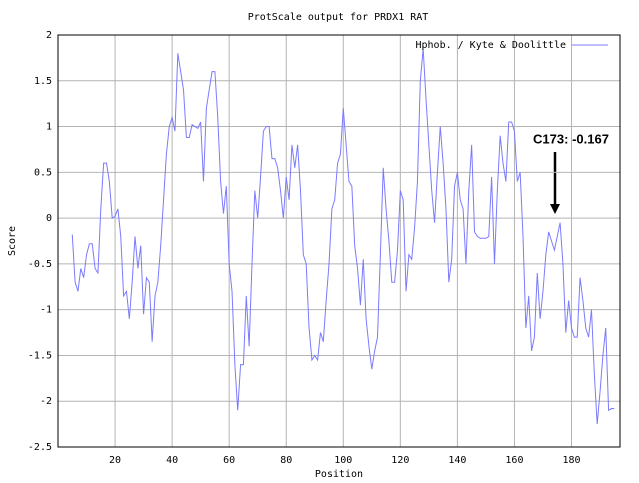 This screenshot has height=483, width=639. What do you see at coordinates (338, 17) in the screenshot?
I see `chart-title: ProtScale output for PRDX1 RAT` at bounding box center [338, 17].